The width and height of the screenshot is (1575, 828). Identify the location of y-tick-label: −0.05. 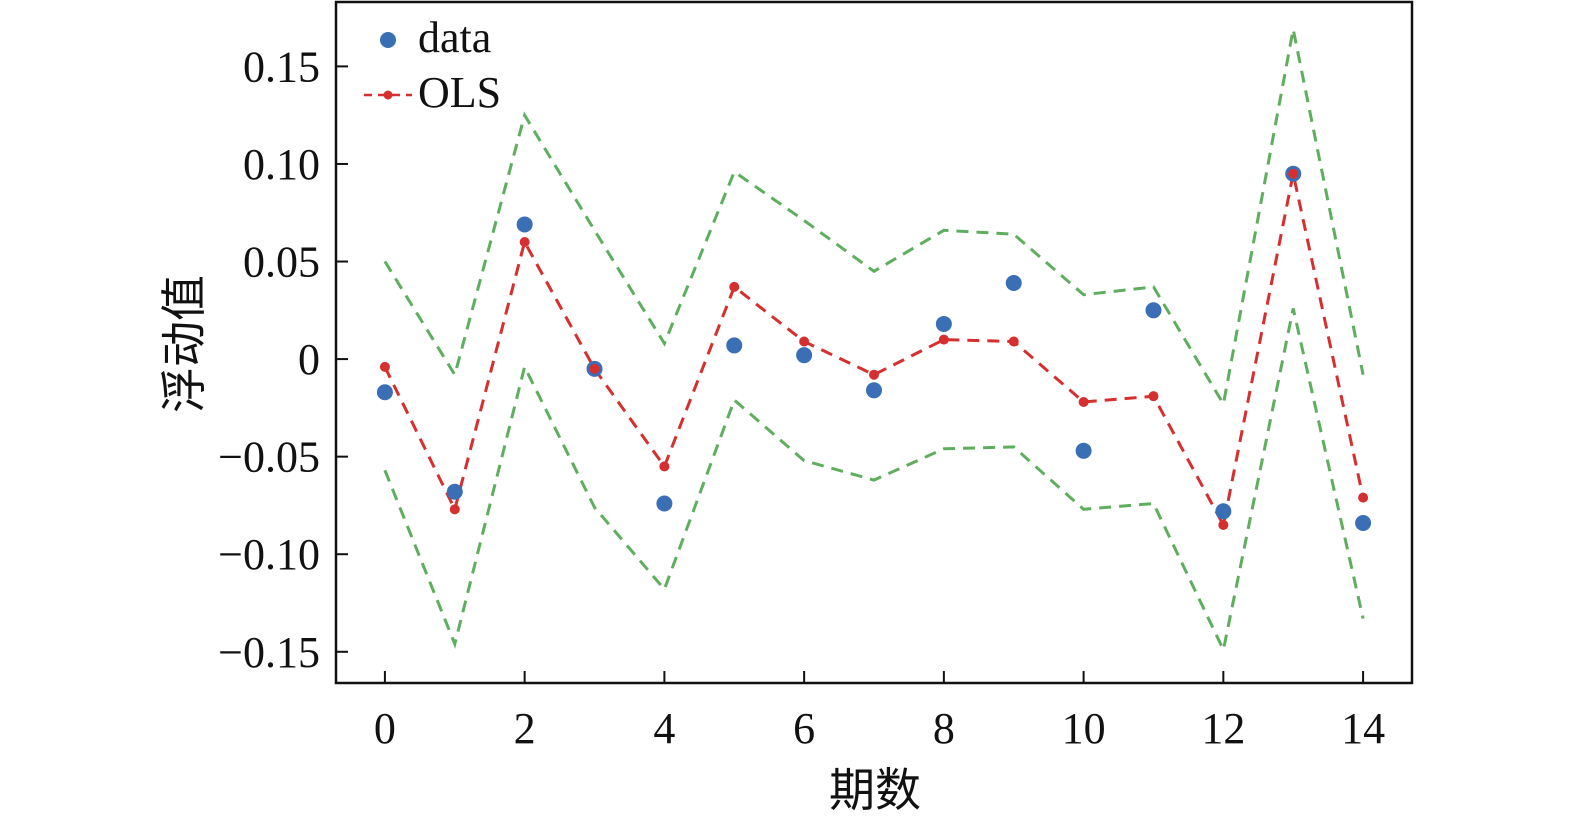
(269, 457).